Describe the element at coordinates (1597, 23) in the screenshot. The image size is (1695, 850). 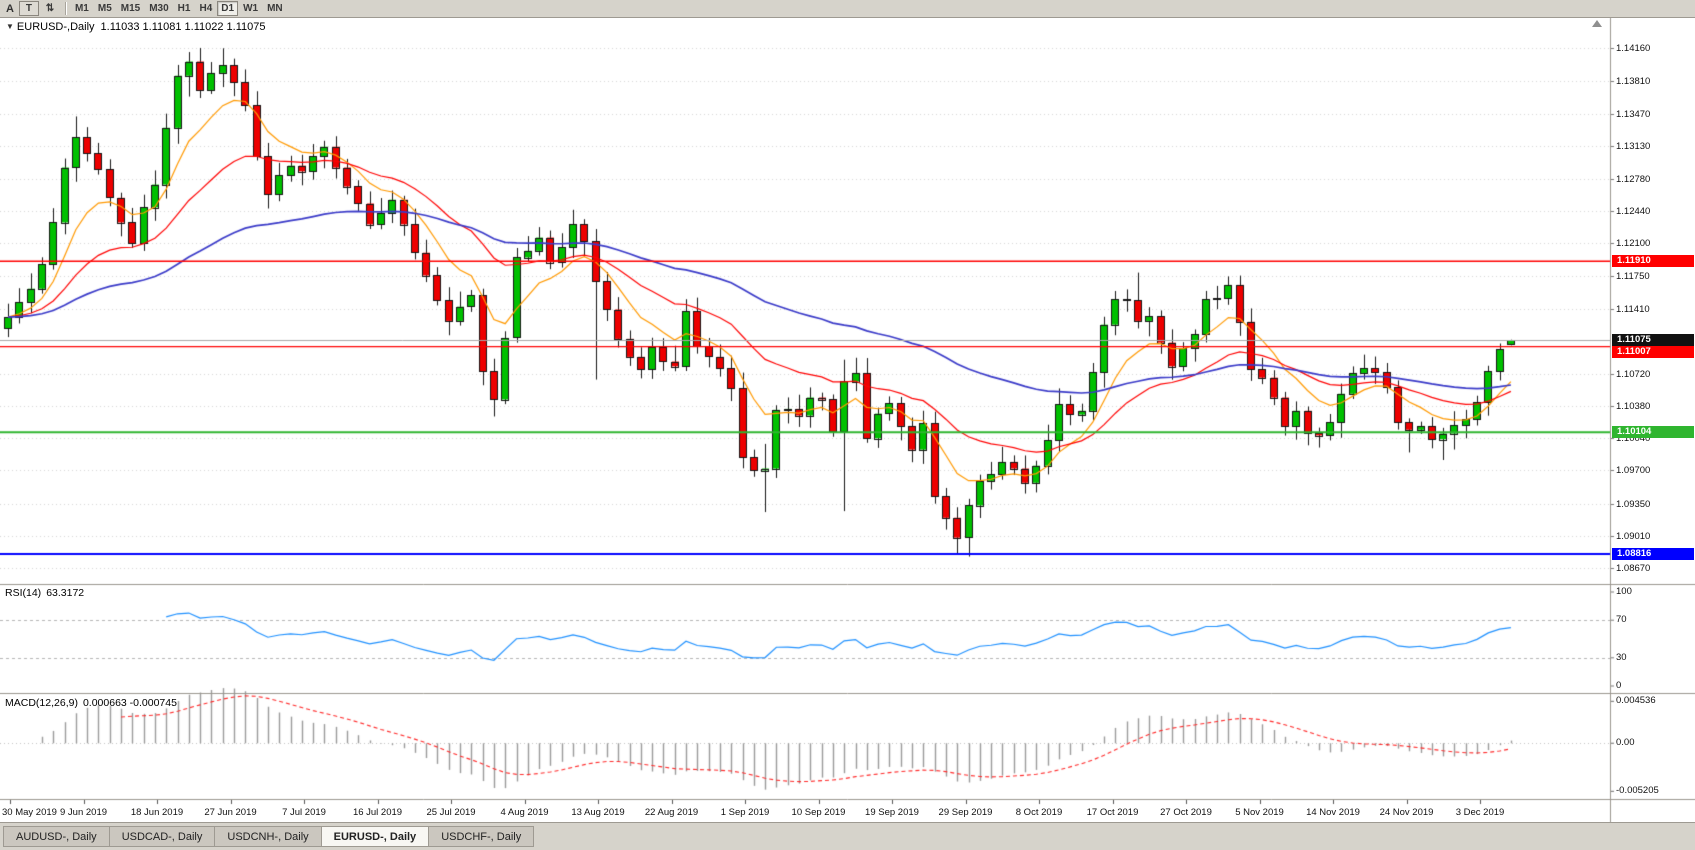
I see `chart-shift-marker` at that location.